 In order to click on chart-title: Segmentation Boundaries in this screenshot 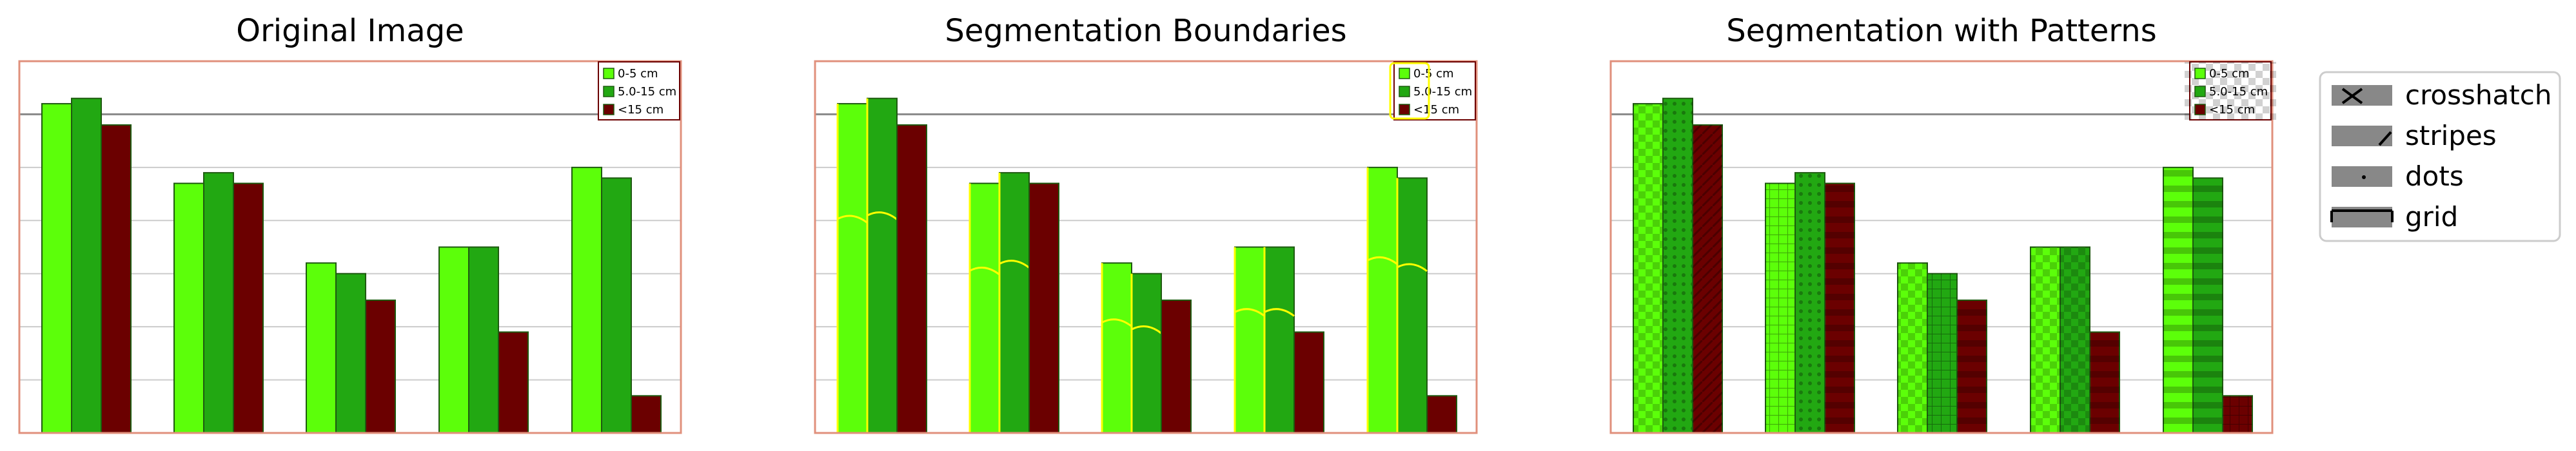, I will do `click(1145, 31)`.